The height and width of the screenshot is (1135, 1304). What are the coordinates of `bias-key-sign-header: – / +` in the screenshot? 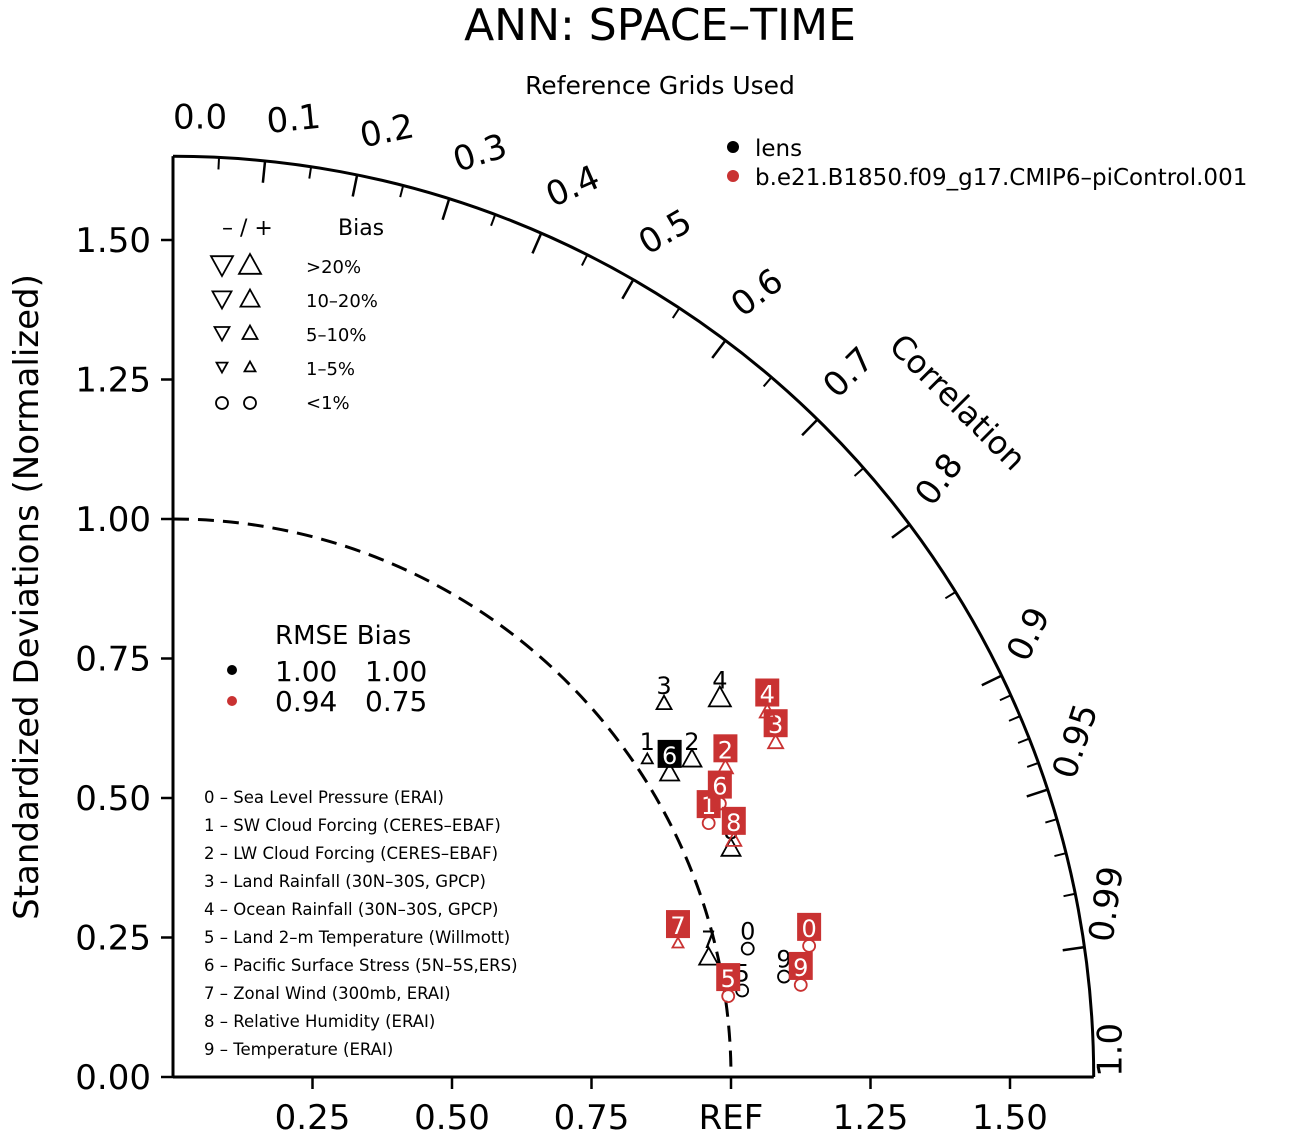 It's located at (247, 228).